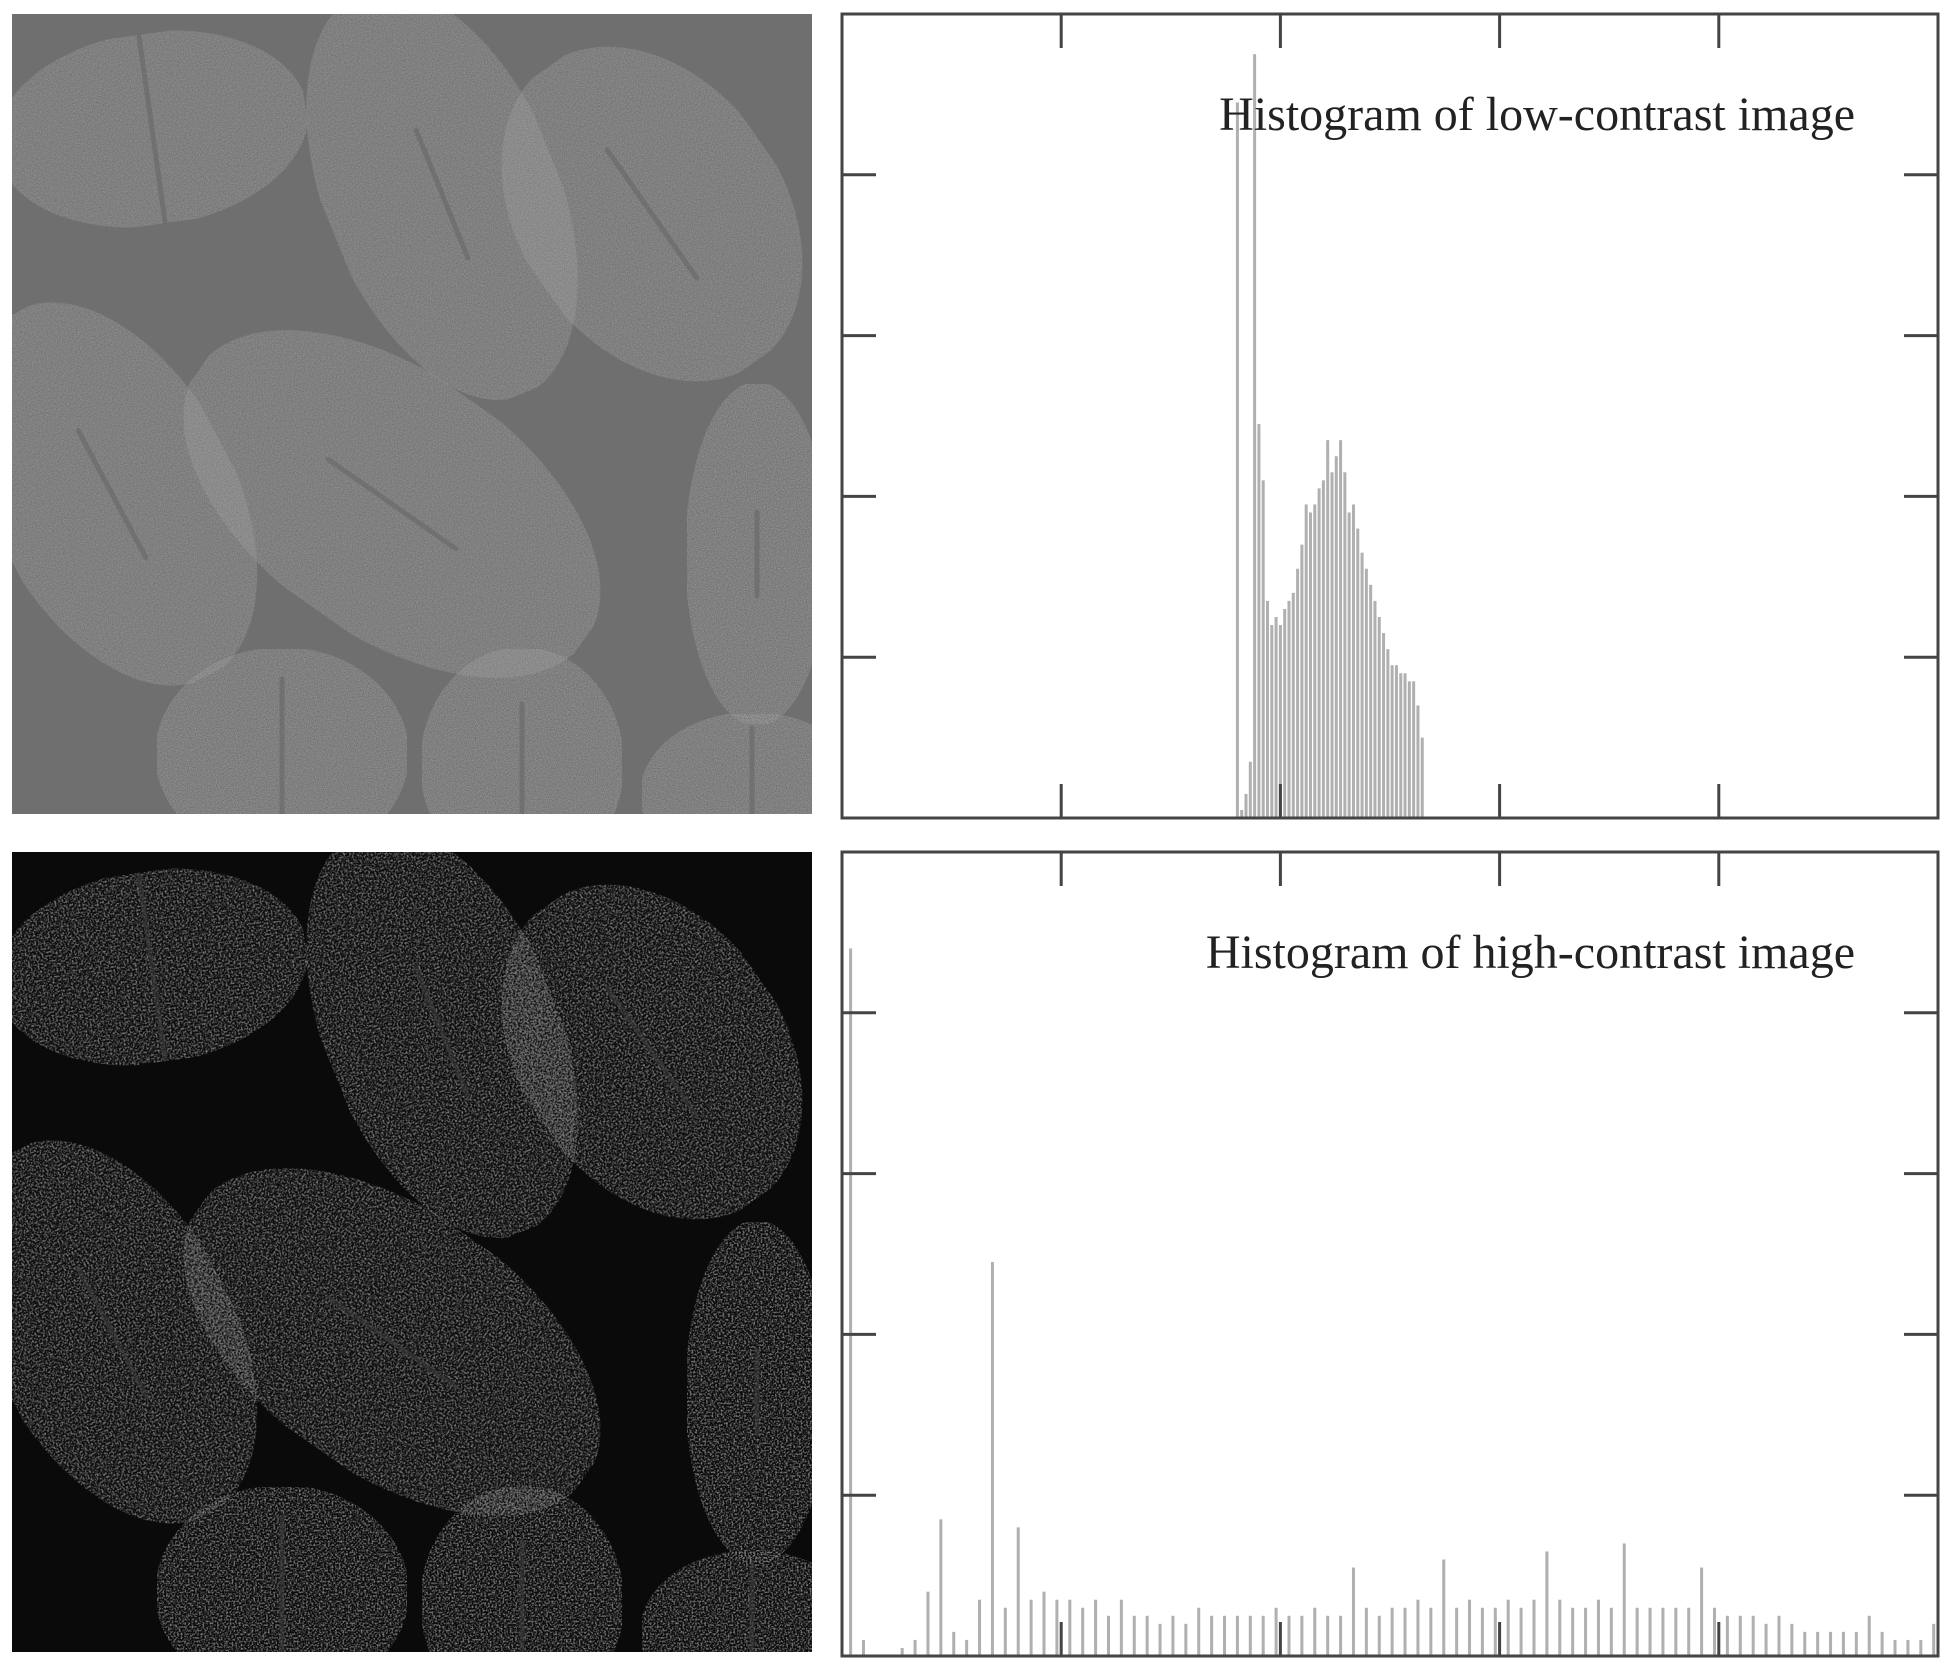 The height and width of the screenshot is (1670, 1952). Describe the element at coordinates (1530, 952) in the screenshot. I see `histogram-high-contrast-title: Histogram of high-contrast image` at that location.